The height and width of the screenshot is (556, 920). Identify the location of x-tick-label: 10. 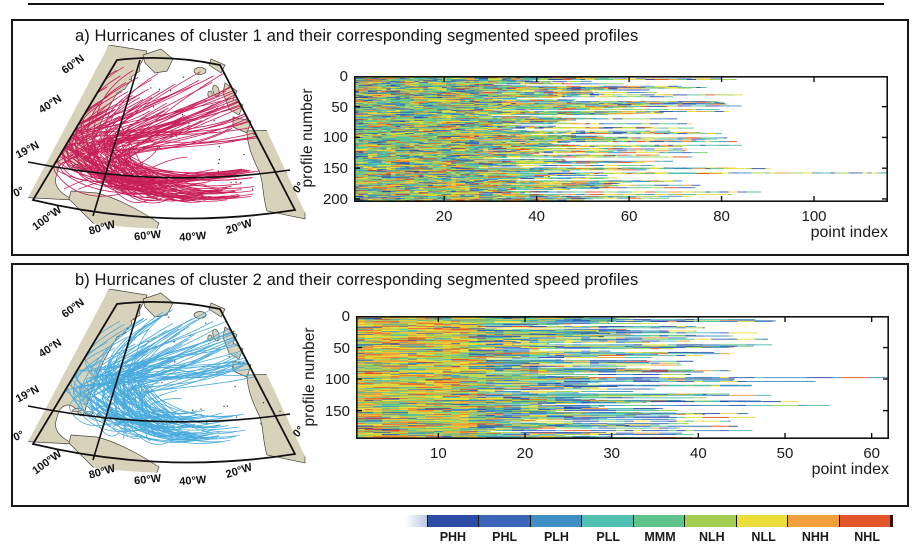
(438, 453).